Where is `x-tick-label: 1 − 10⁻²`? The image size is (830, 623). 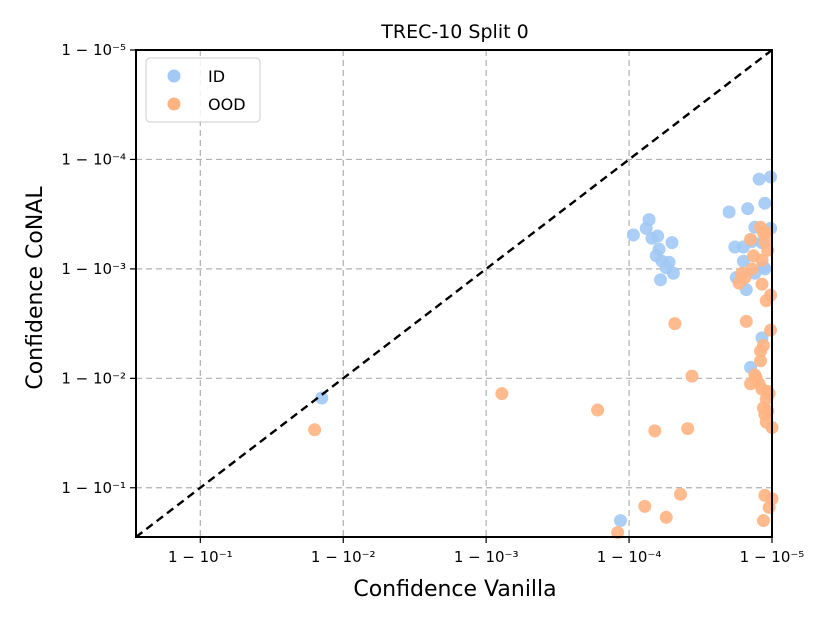
x-tick-label: 1 − 10⁻² is located at coordinates (343, 557).